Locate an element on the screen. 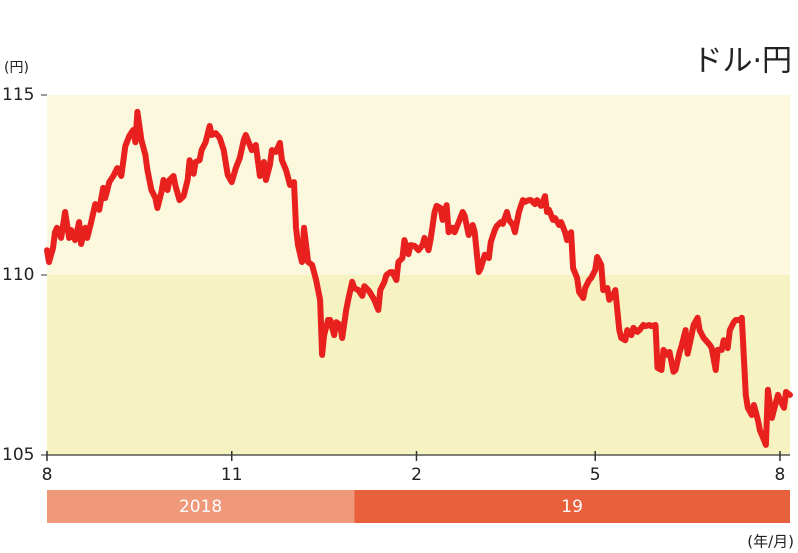 This screenshot has height=553, width=798. x-tick-label: 2 is located at coordinates (416, 475).